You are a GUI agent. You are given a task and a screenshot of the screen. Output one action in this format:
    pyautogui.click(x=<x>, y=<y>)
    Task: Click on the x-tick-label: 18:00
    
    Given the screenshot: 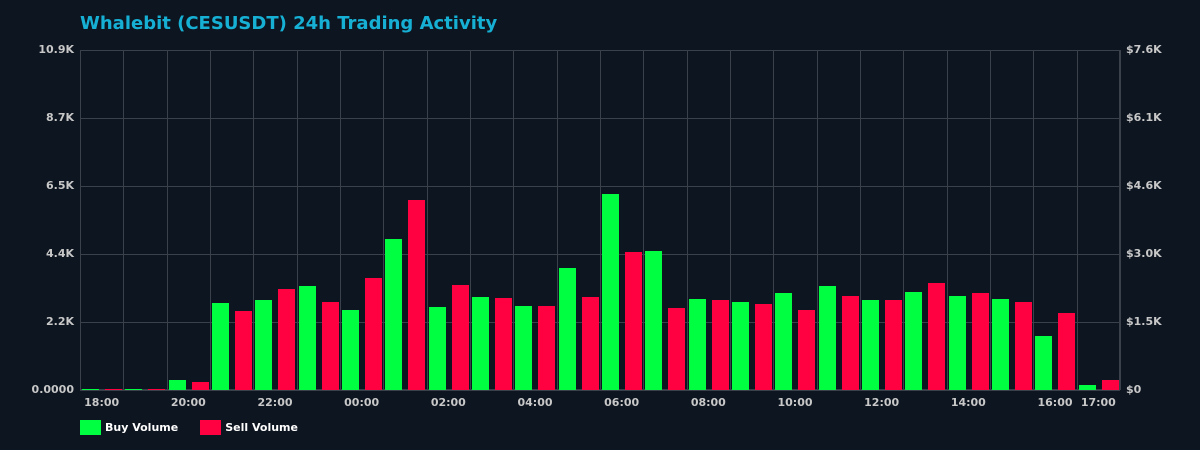 What is the action you would take?
    pyautogui.click(x=102, y=402)
    